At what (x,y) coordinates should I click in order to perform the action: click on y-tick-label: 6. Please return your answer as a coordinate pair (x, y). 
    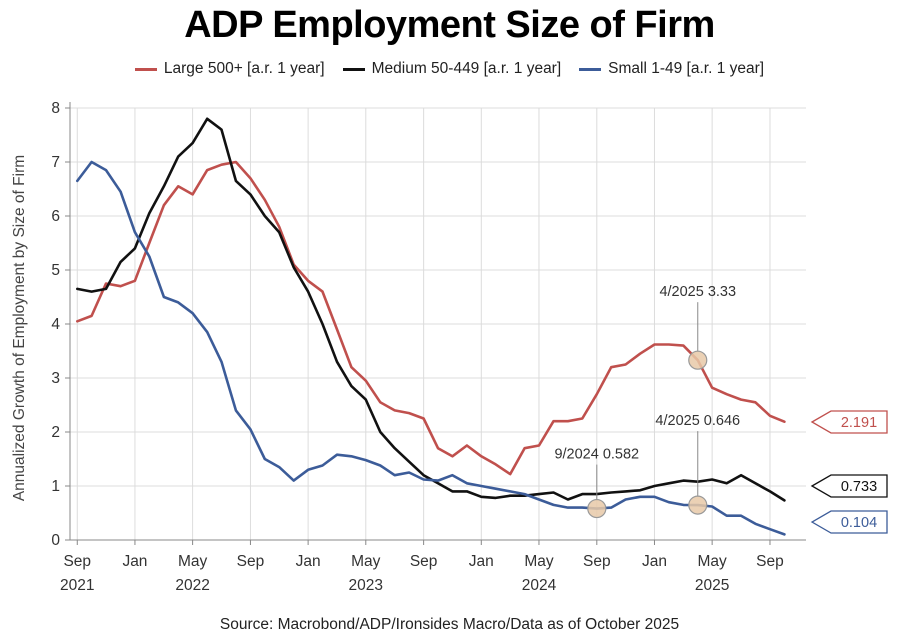
    Looking at the image, I should click on (55, 216).